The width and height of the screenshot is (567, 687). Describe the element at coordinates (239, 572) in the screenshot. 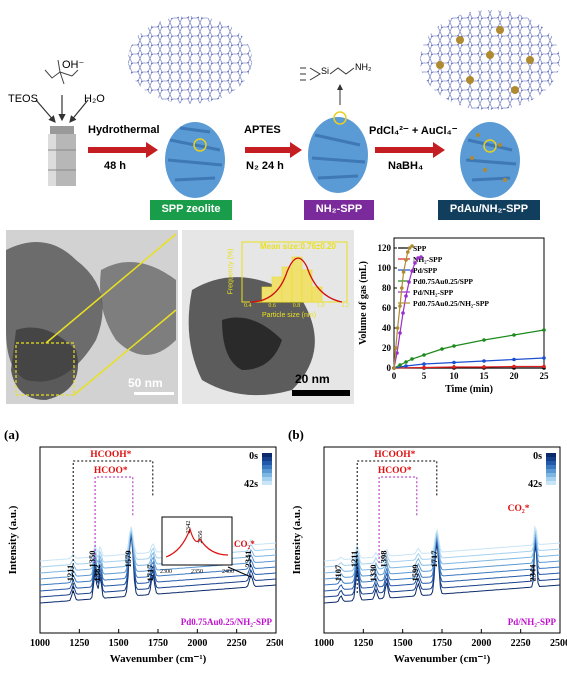

I see `inset-pointer` at that location.